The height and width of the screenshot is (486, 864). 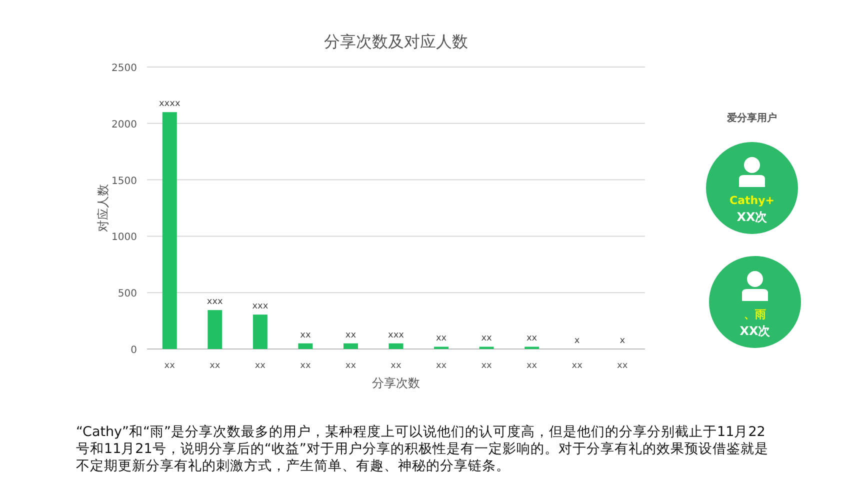 What do you see at coordinates (751, 118) in the screenshot?
I see `text: 爱分享用户` at bounding box center [751, 118].